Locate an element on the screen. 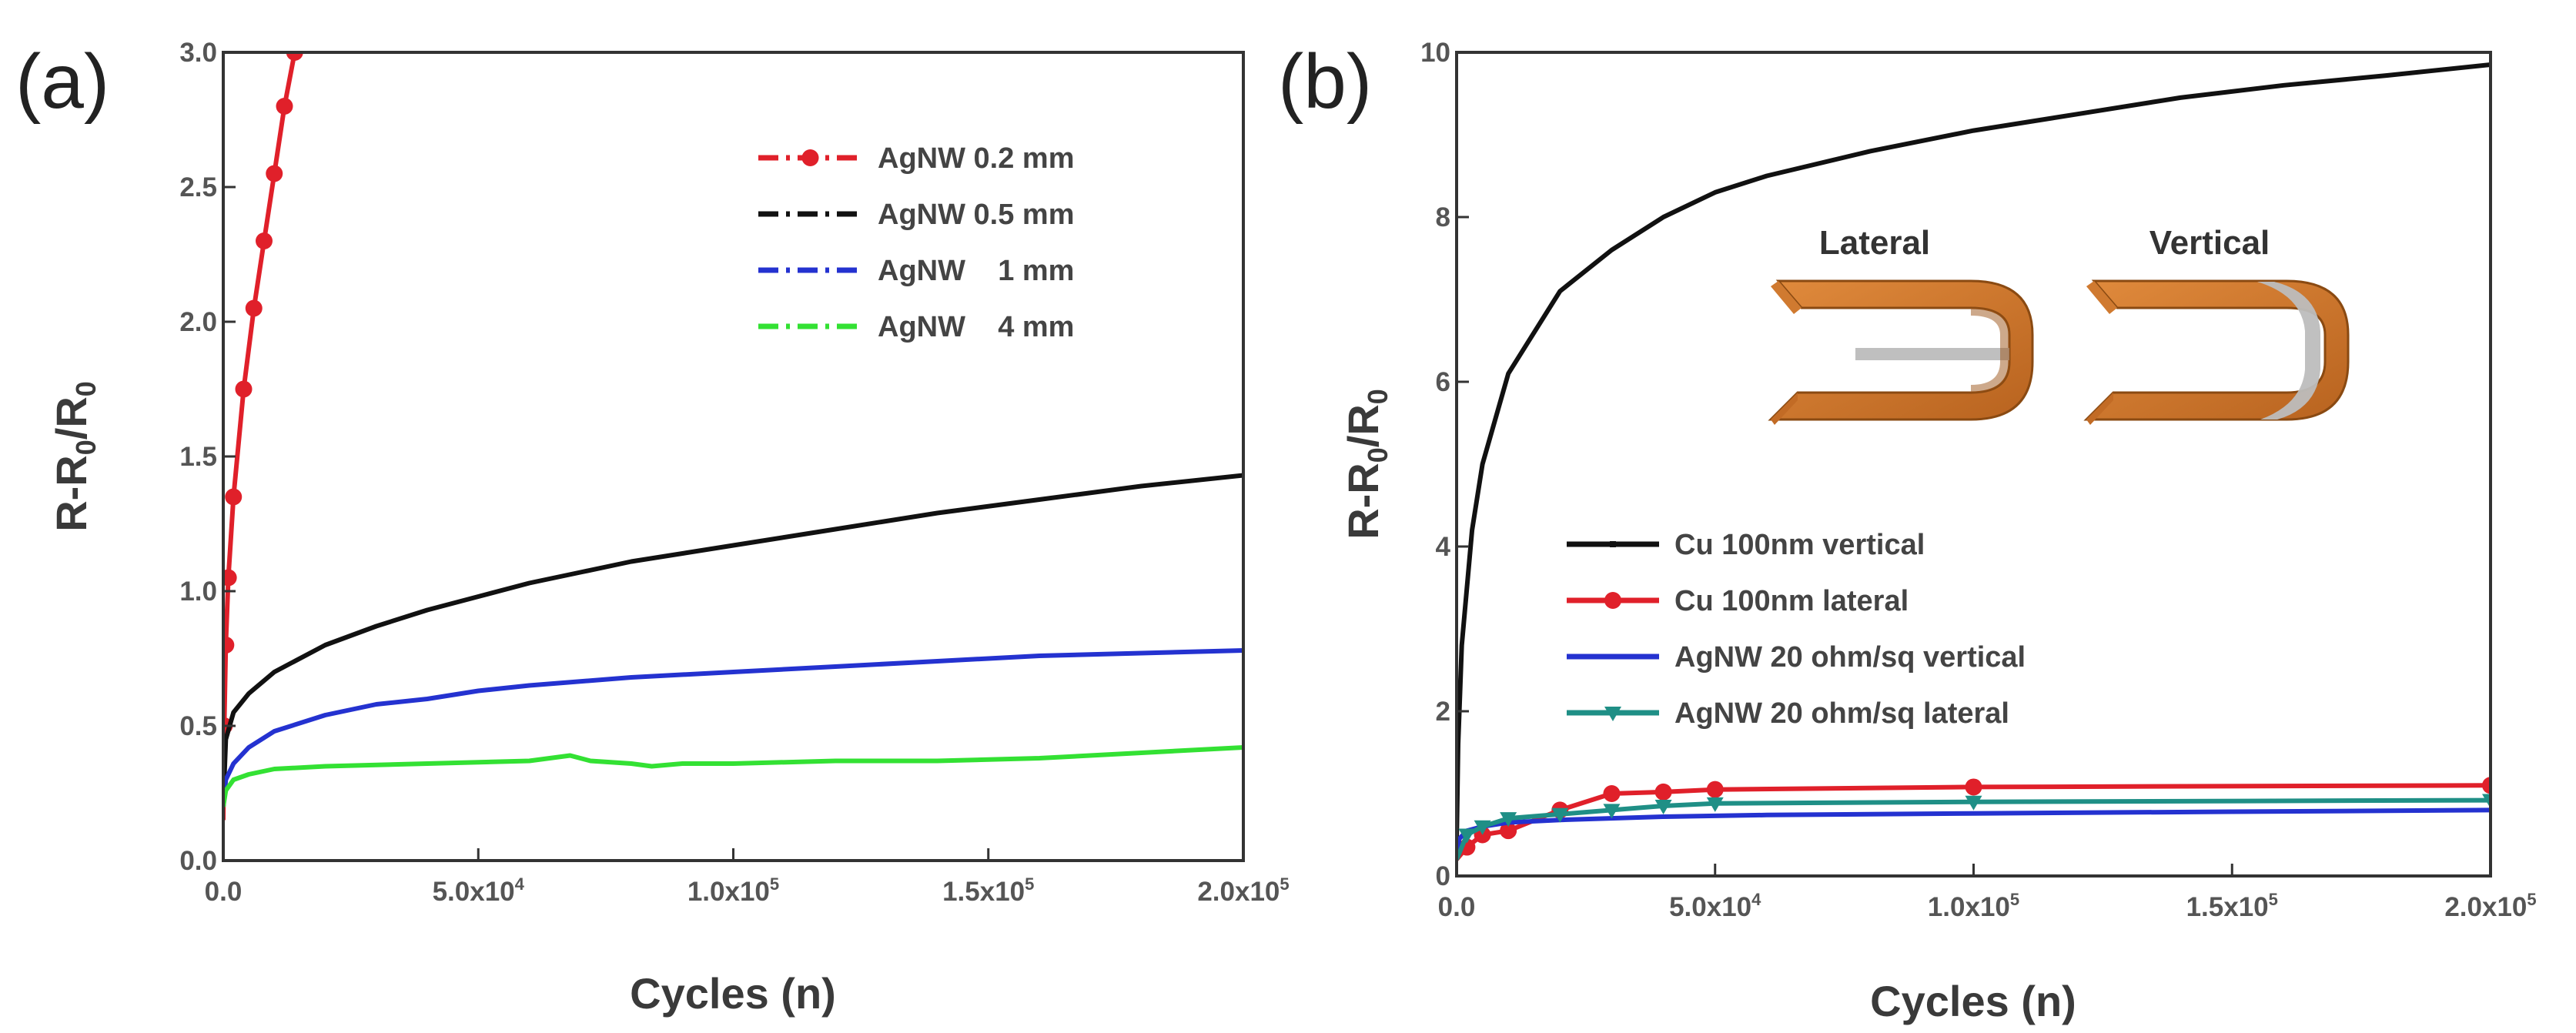 Image resolution: width=2576 pixels, height=1033 pixels. panel-a-xlabel: Cycles (n) is located at coordinates (733, 994).